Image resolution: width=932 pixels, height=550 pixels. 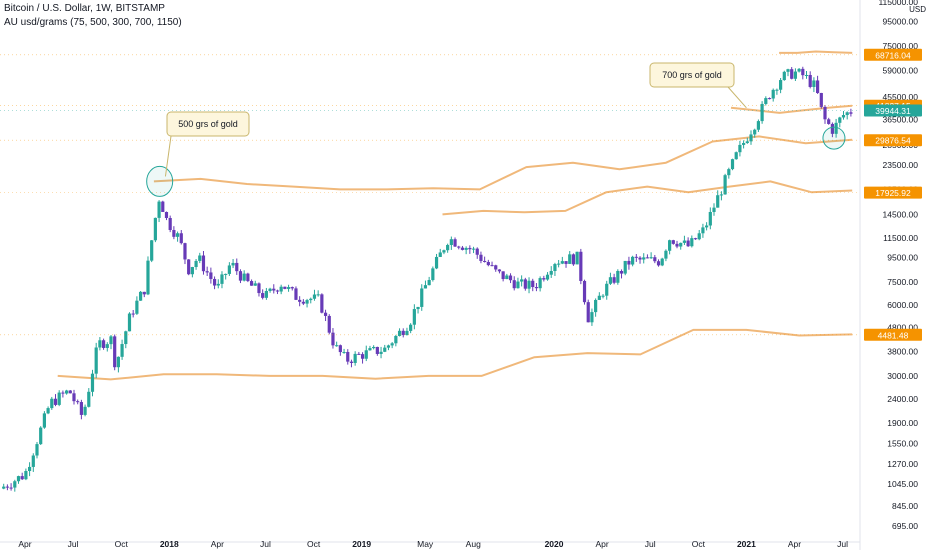 I want to click on y-tick-label: 9500.00, so click(x=902, y=258).